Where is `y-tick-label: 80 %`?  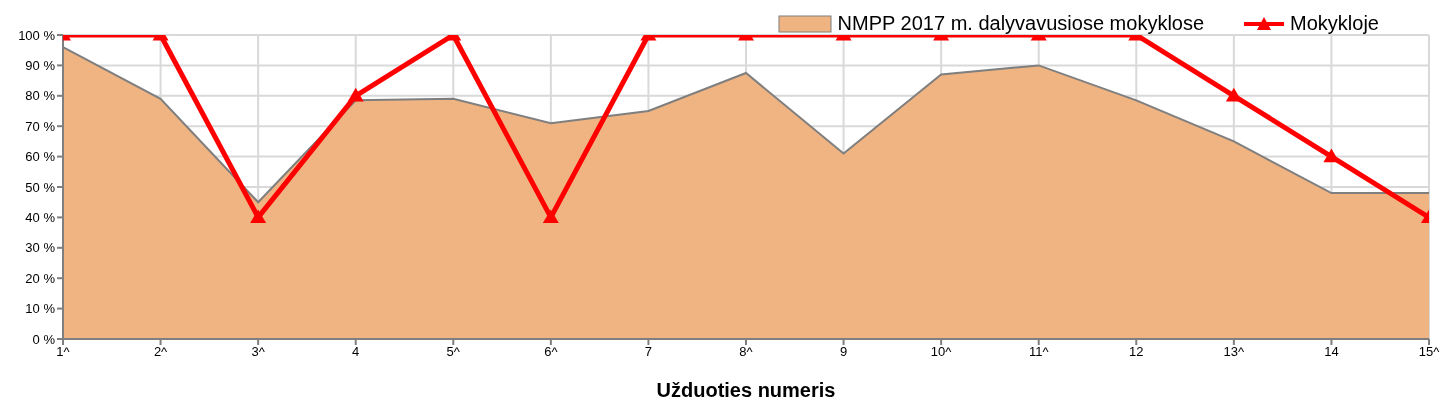
y-tick-label: 80 % is located at coordinates (40, 96).